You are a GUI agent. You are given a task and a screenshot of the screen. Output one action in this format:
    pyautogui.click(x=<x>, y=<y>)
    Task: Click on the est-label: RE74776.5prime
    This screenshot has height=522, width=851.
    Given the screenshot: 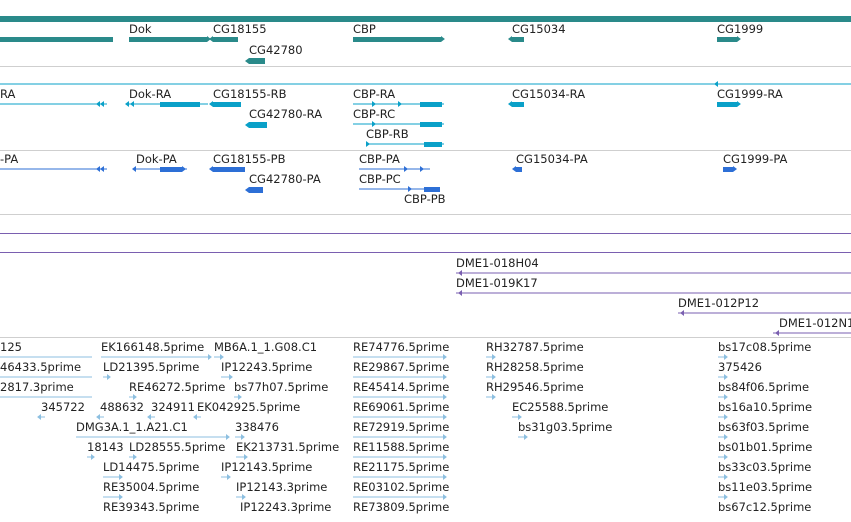 What is the action you would take?
    pyautogui.click(x=401, y=347)
    